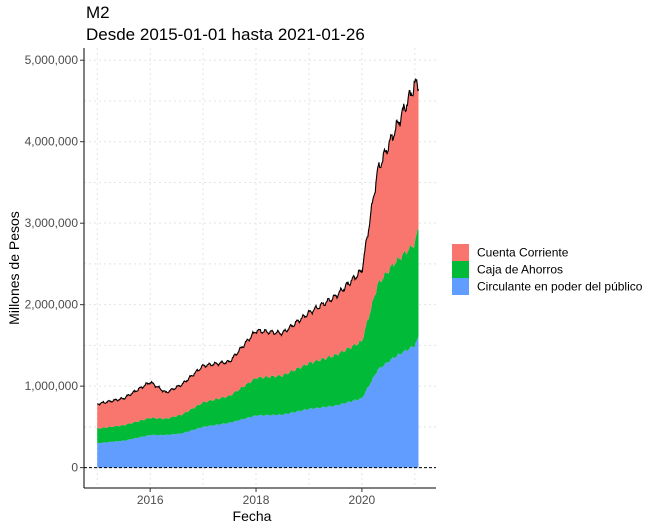  Describe the element at coordinates (74, 468) in the screenshot. I see `y-tick-label: 0` at that location.